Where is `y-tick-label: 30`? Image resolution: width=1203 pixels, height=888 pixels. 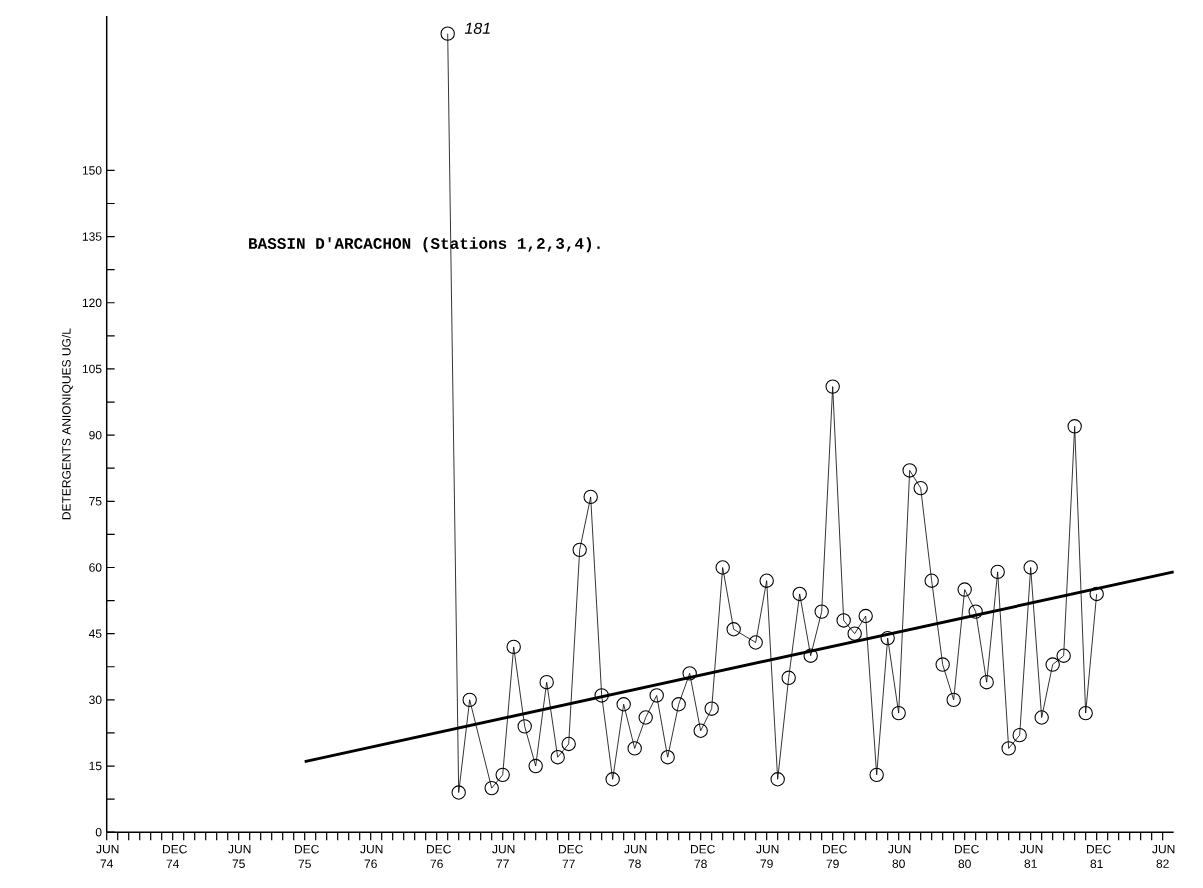 y-tick-label: 30 is located at coordinates (95, 700).